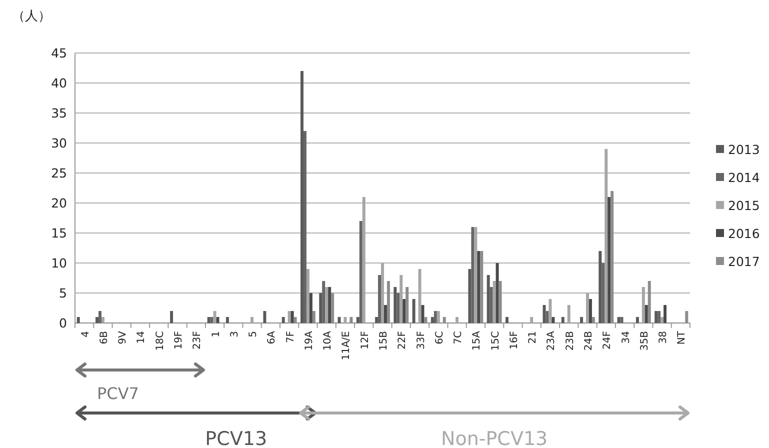 The width and height of the screenshot is (769, 448). I want to click on x-tick-label: 38, so click(664, 337).